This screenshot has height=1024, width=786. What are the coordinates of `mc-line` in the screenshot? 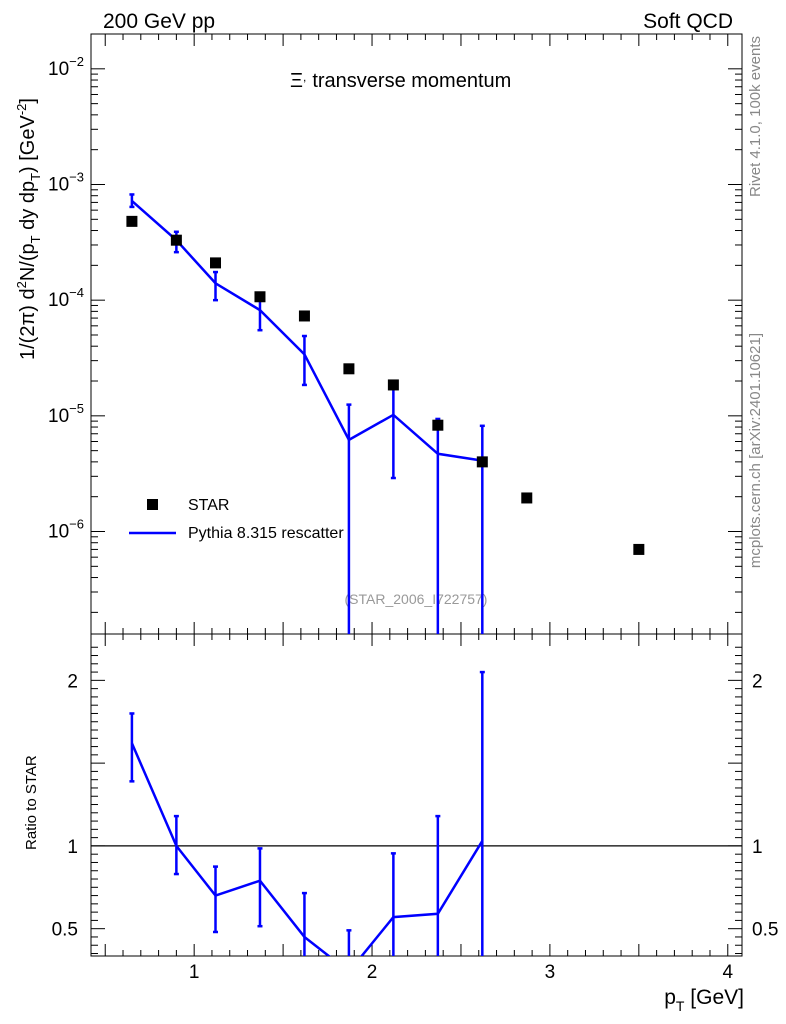 It's located at (307, 331).